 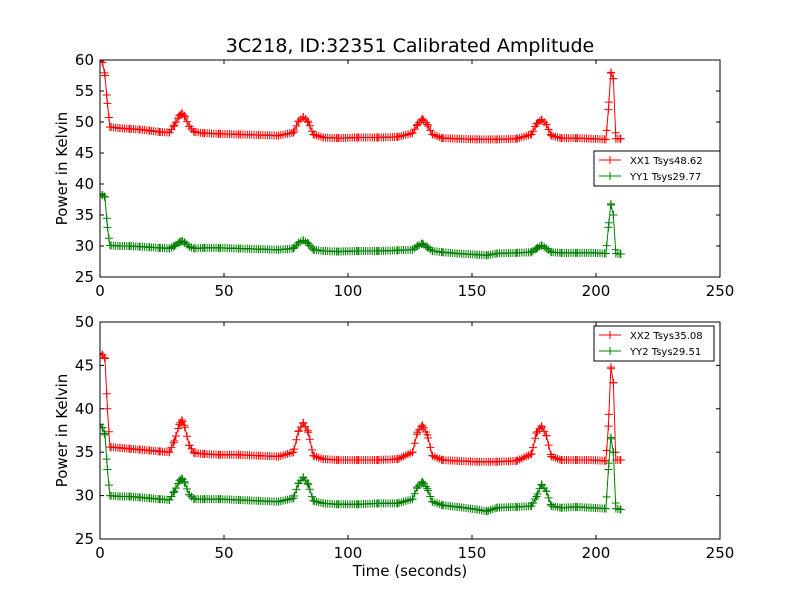 What do you see at coordinates (84, 496) in the screenshot?
I see `y-tick-label: 30` at bounding box center [84, 496].